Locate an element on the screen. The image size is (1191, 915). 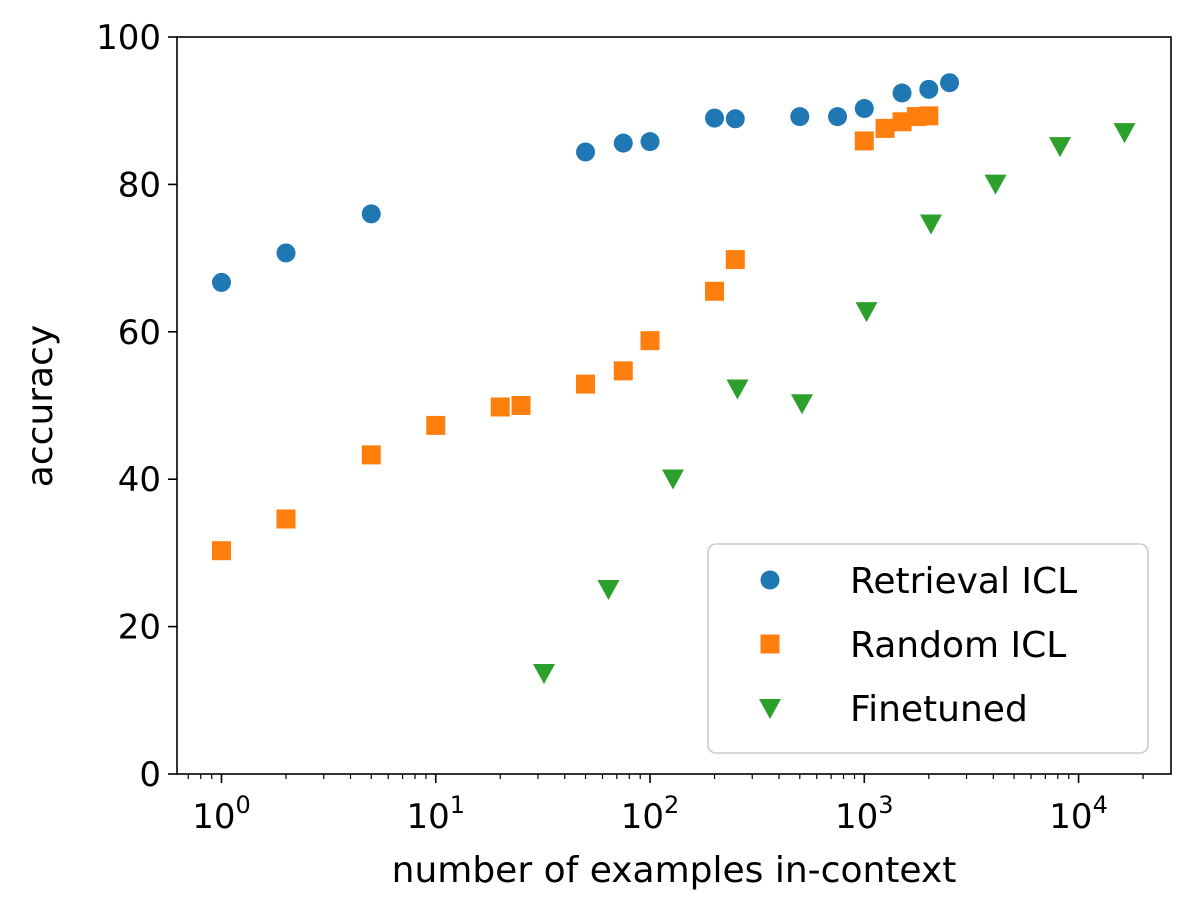
y-tick-label: 100 is located at coordinates (128, 38).